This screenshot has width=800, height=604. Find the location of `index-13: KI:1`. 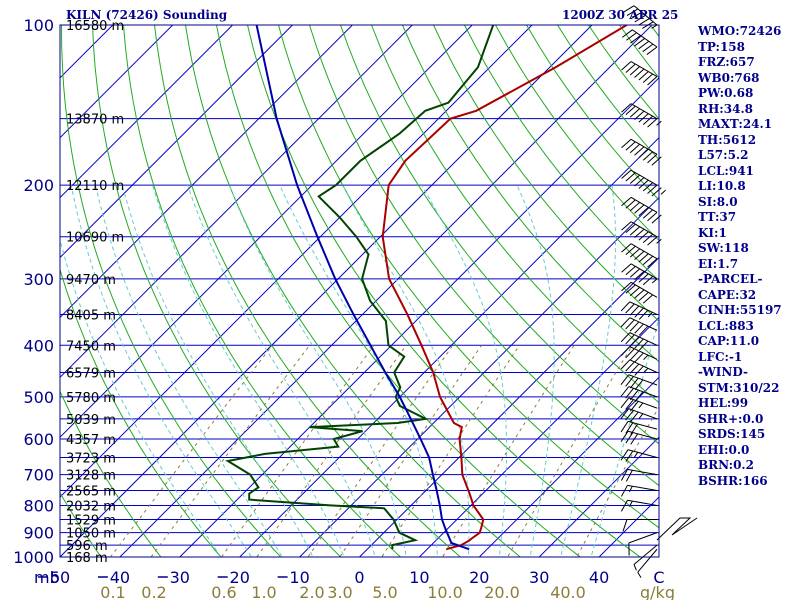

index-13: KI:1 is located at coordinates (740, 234).